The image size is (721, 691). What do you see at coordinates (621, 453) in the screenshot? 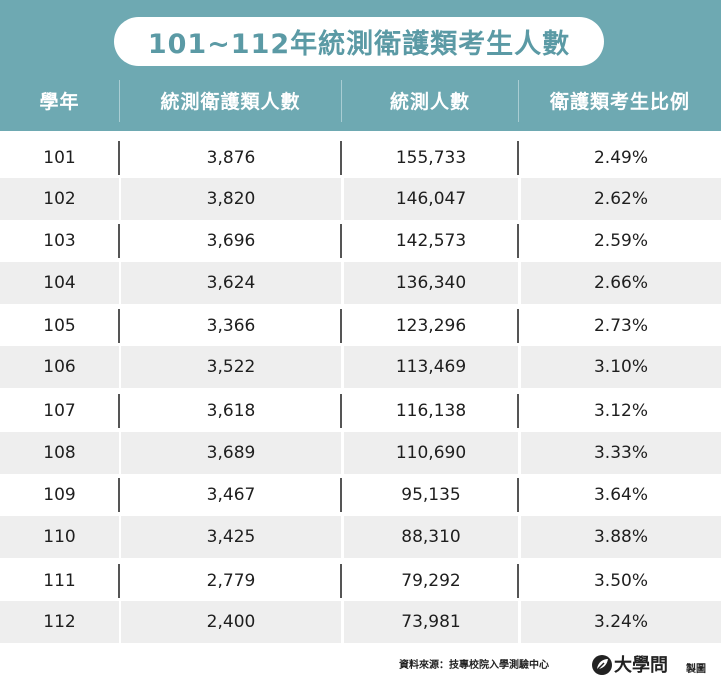
I see `ratio-cell: 3.33%` at bounding box center [621, 453].